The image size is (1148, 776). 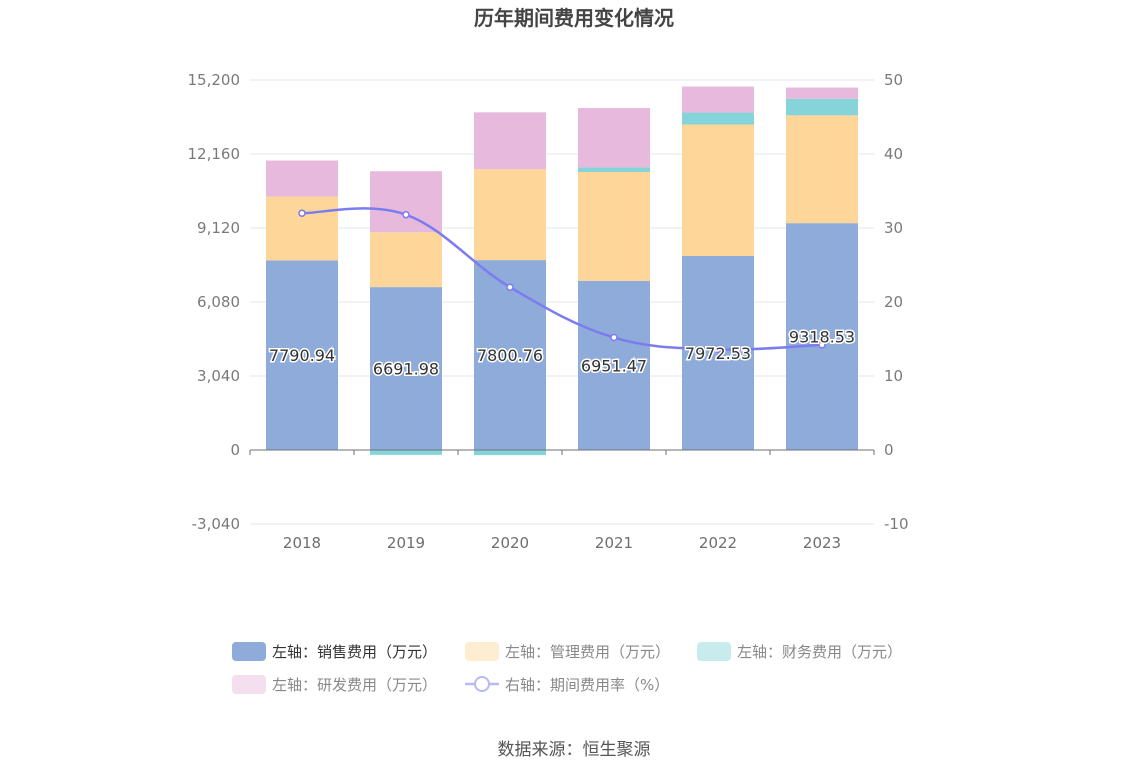 I want to click on data-label: 9318.53, so click(x=822, y=337).